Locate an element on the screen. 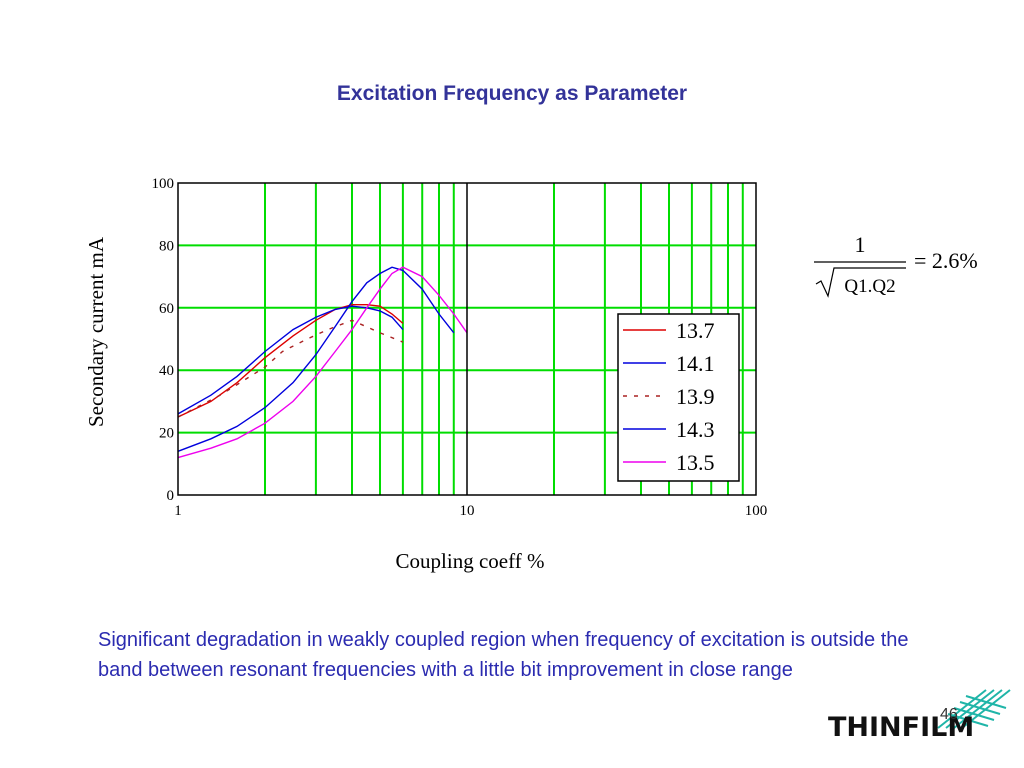 The width and height of the screenshot is (1024, 768). y-tick-label: 100 is located at coordinates (163, 184).